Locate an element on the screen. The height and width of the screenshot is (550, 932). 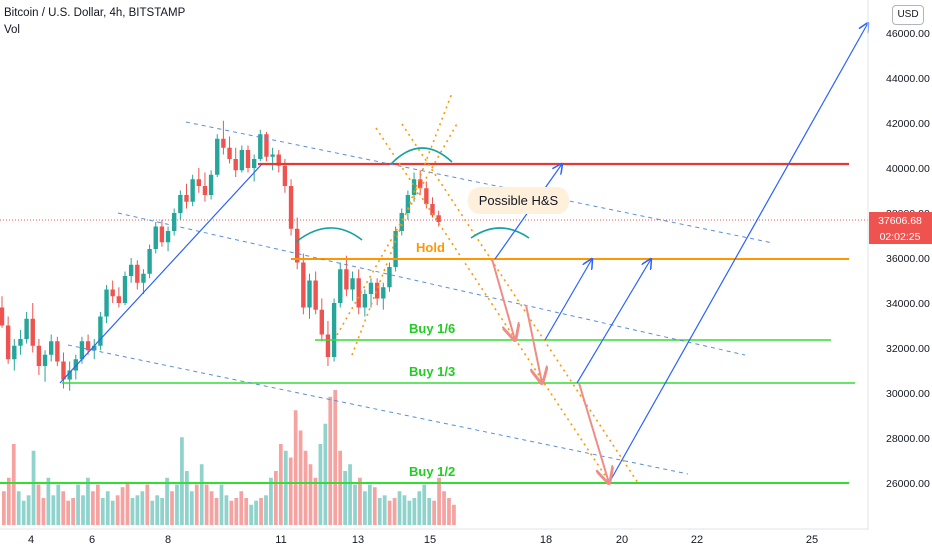
channel-upper-line is located at coordinates (479, 182).